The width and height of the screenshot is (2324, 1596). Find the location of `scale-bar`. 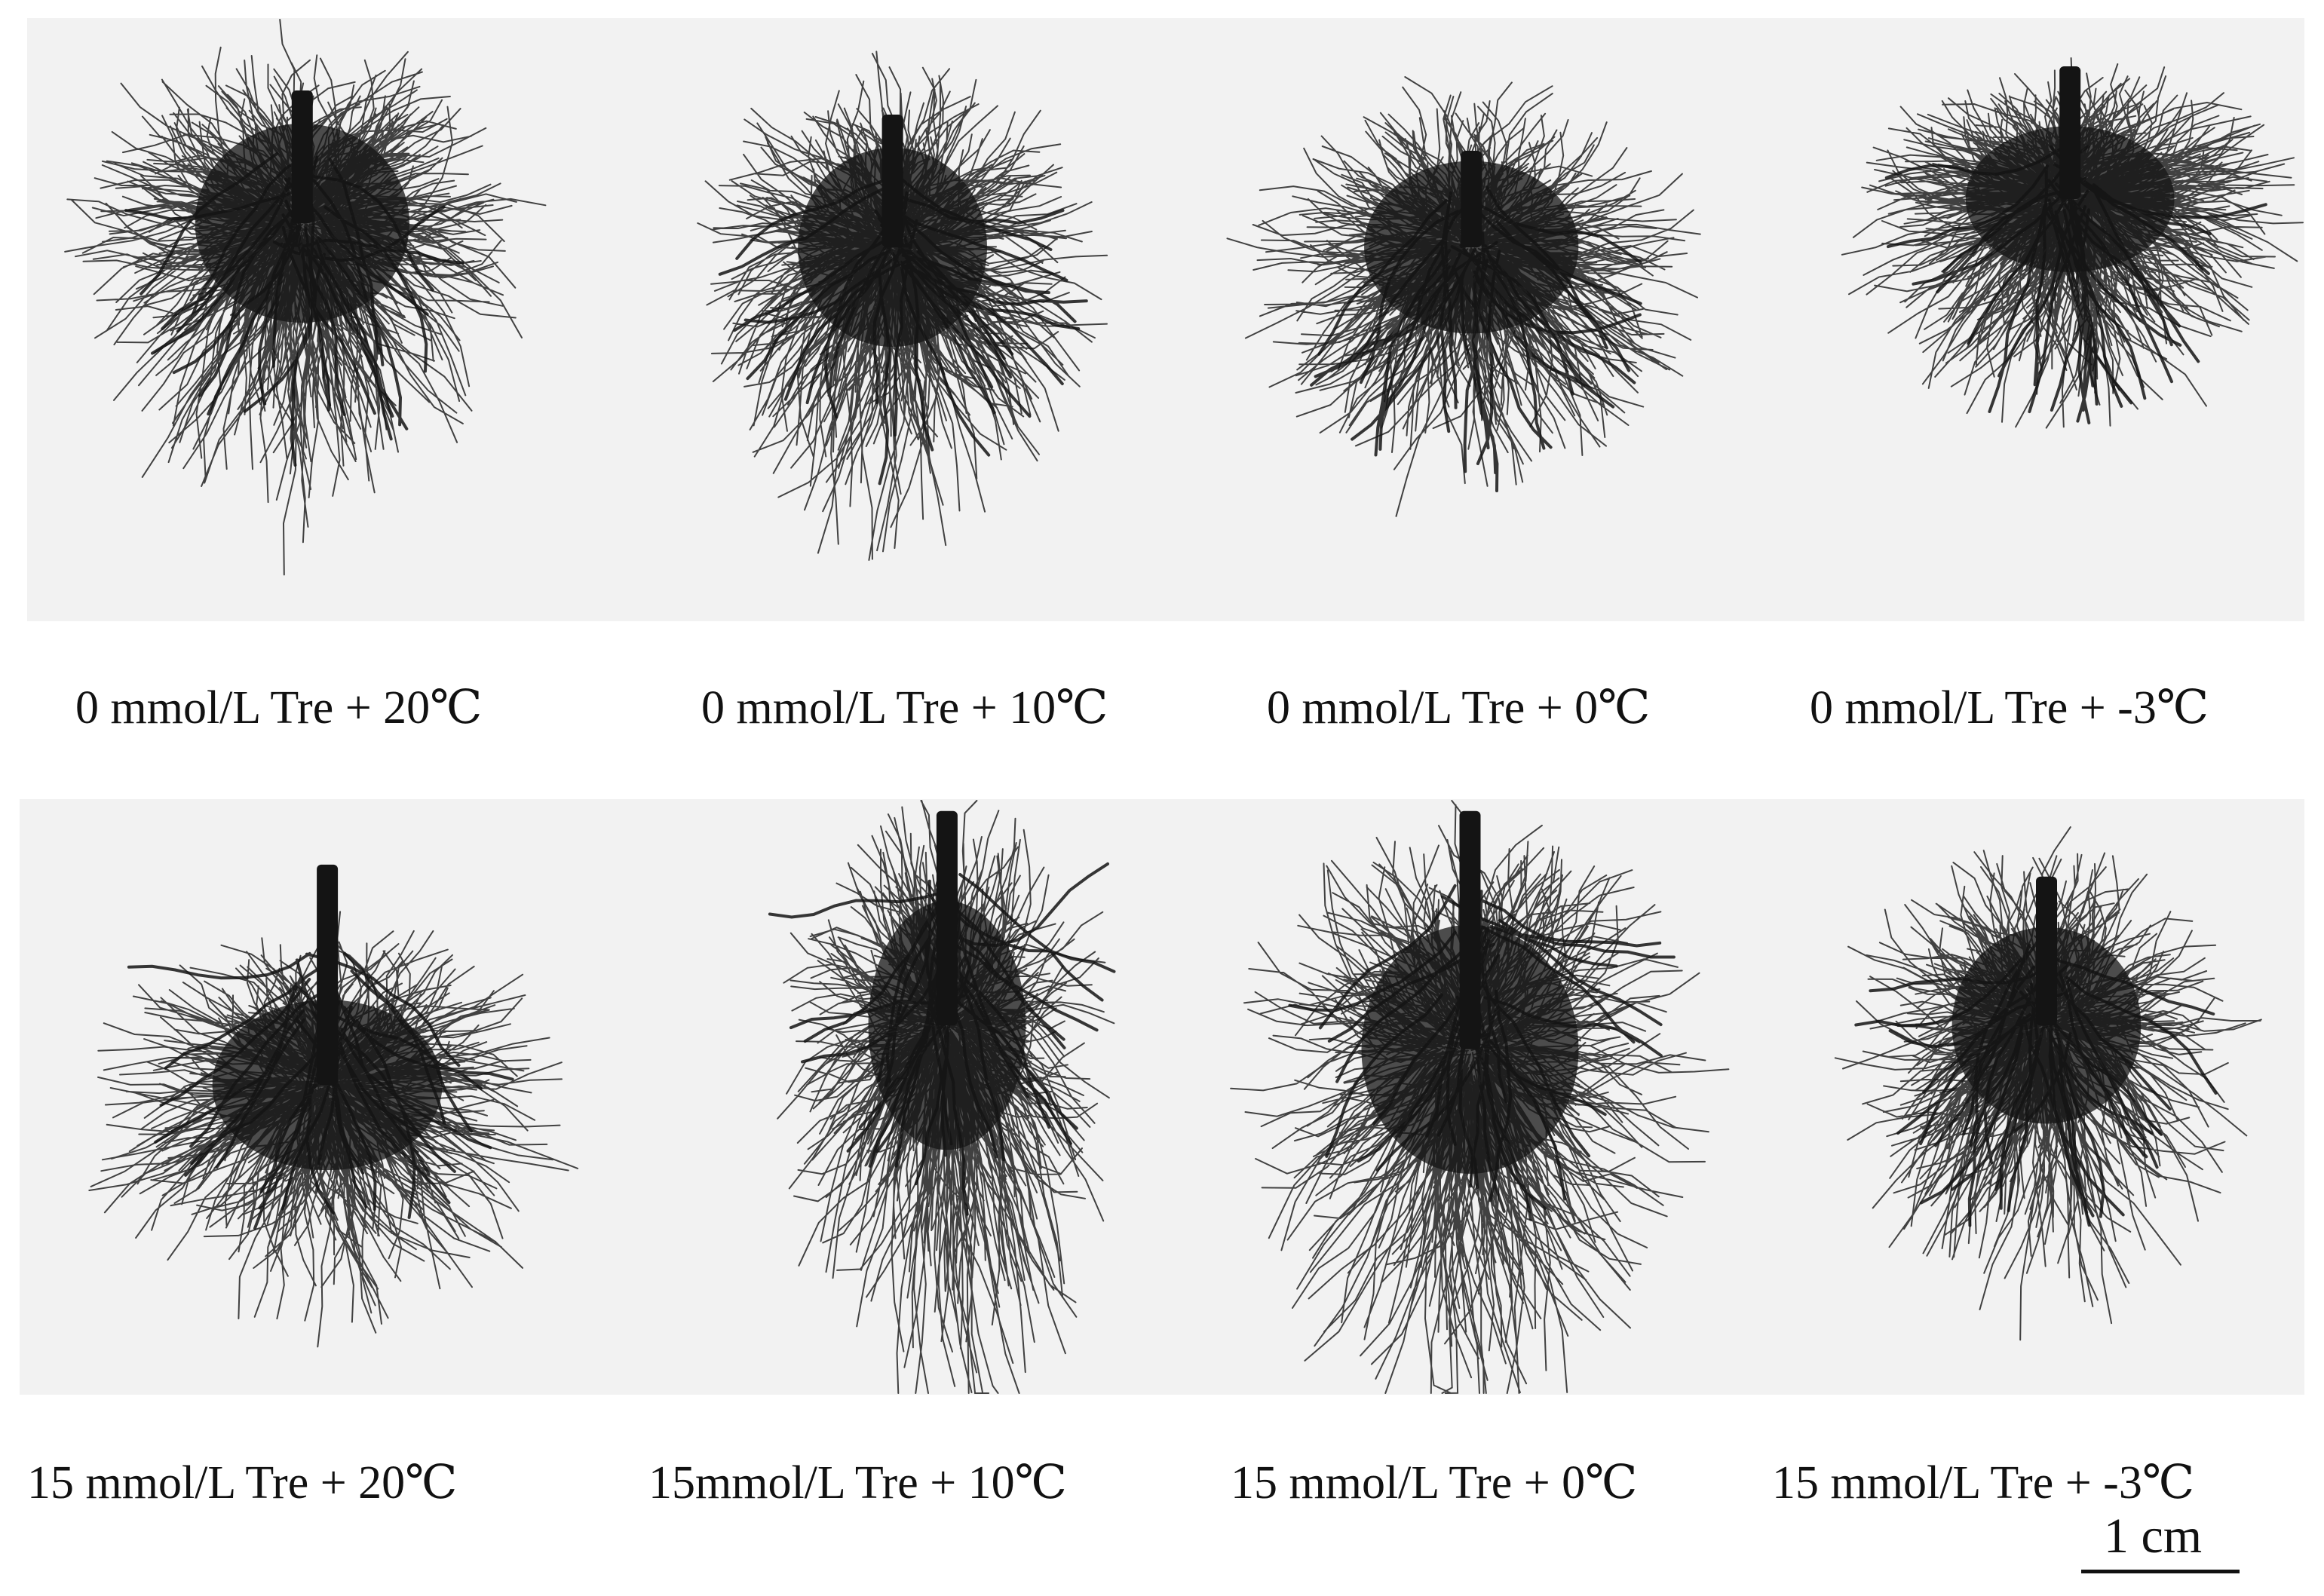

scale-bar is located at coordinates (2161, 1571).